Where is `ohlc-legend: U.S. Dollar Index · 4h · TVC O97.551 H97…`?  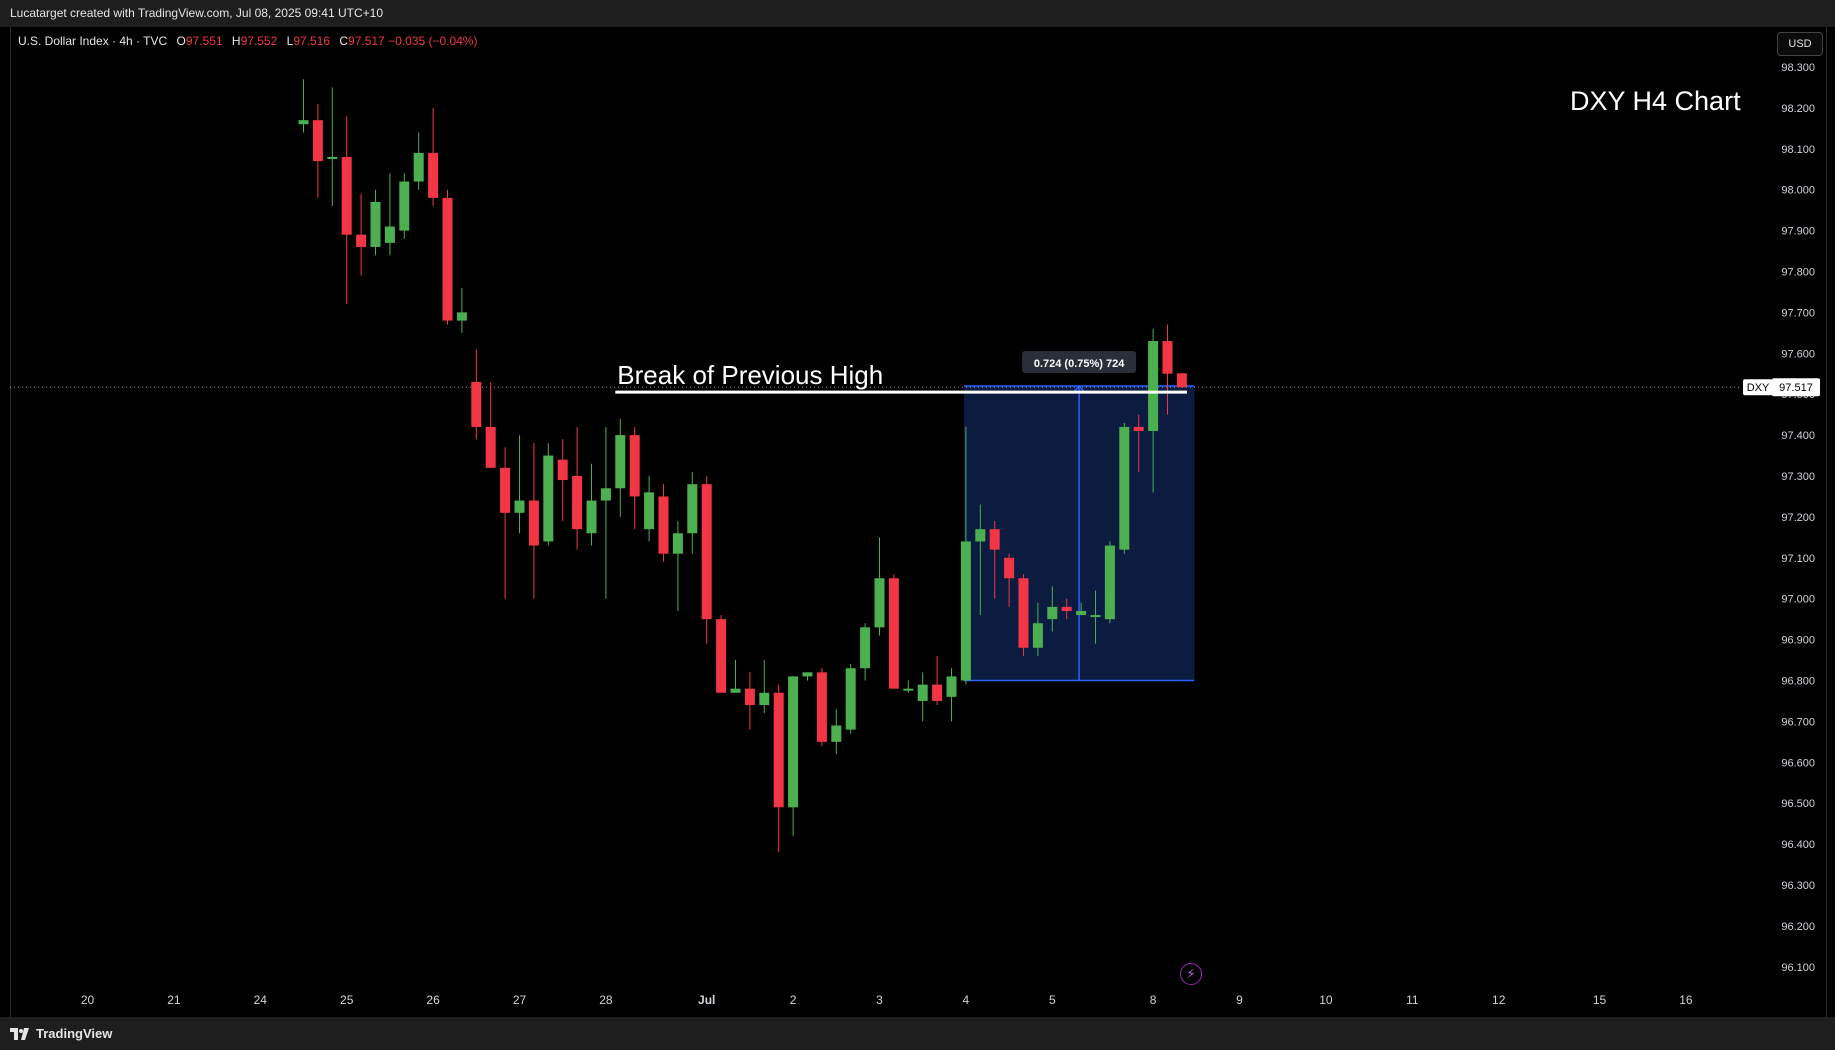
ohlc-legend: U.S. Dollar Index · 4h · TVC O97.551 H97… is located at coordinates (247, 41).